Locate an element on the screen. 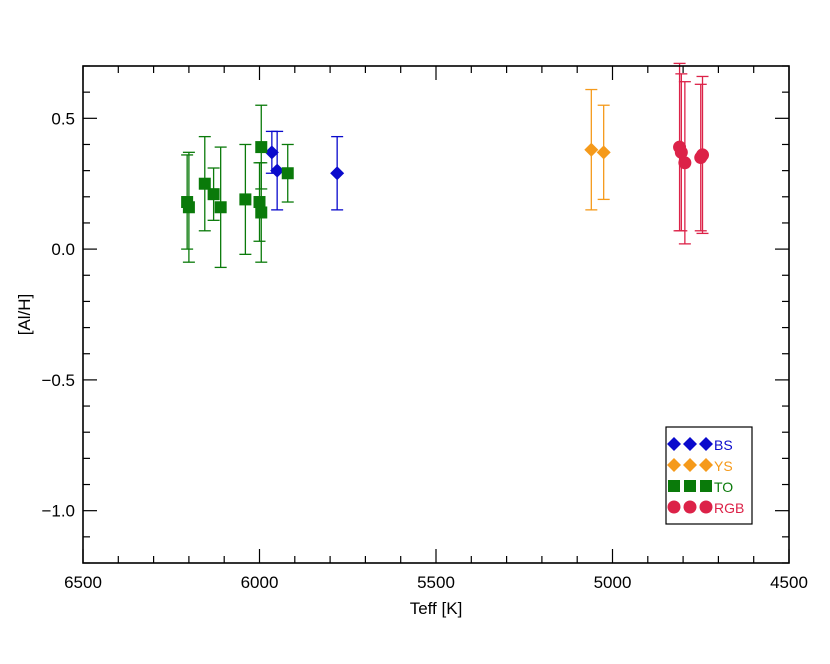 The width and height of the screenshot is (830, 664). x-axis-label: Teff [K] is located at coordinates (436, 608).